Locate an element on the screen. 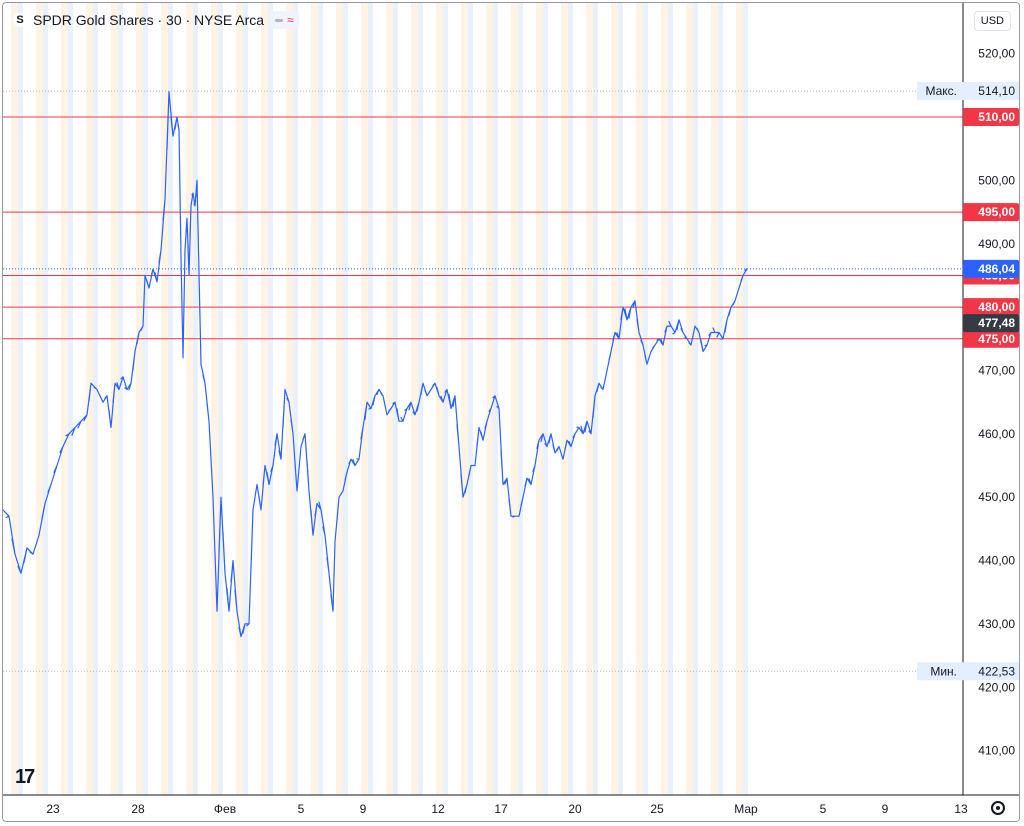 The height and width of the screenshot is (826, 1024). y-tick-label: 520,00 is located at coordinates (996, 54).